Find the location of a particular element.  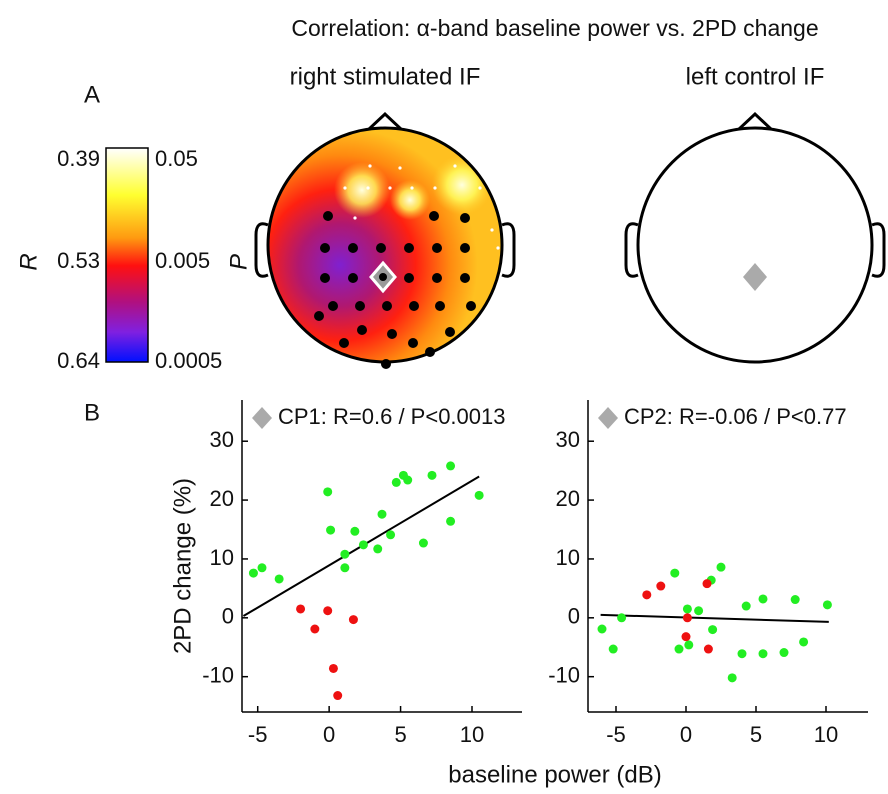

chart-title: CP2: R=-0.06 / P<0.77 is located at coordinates (735, 416).